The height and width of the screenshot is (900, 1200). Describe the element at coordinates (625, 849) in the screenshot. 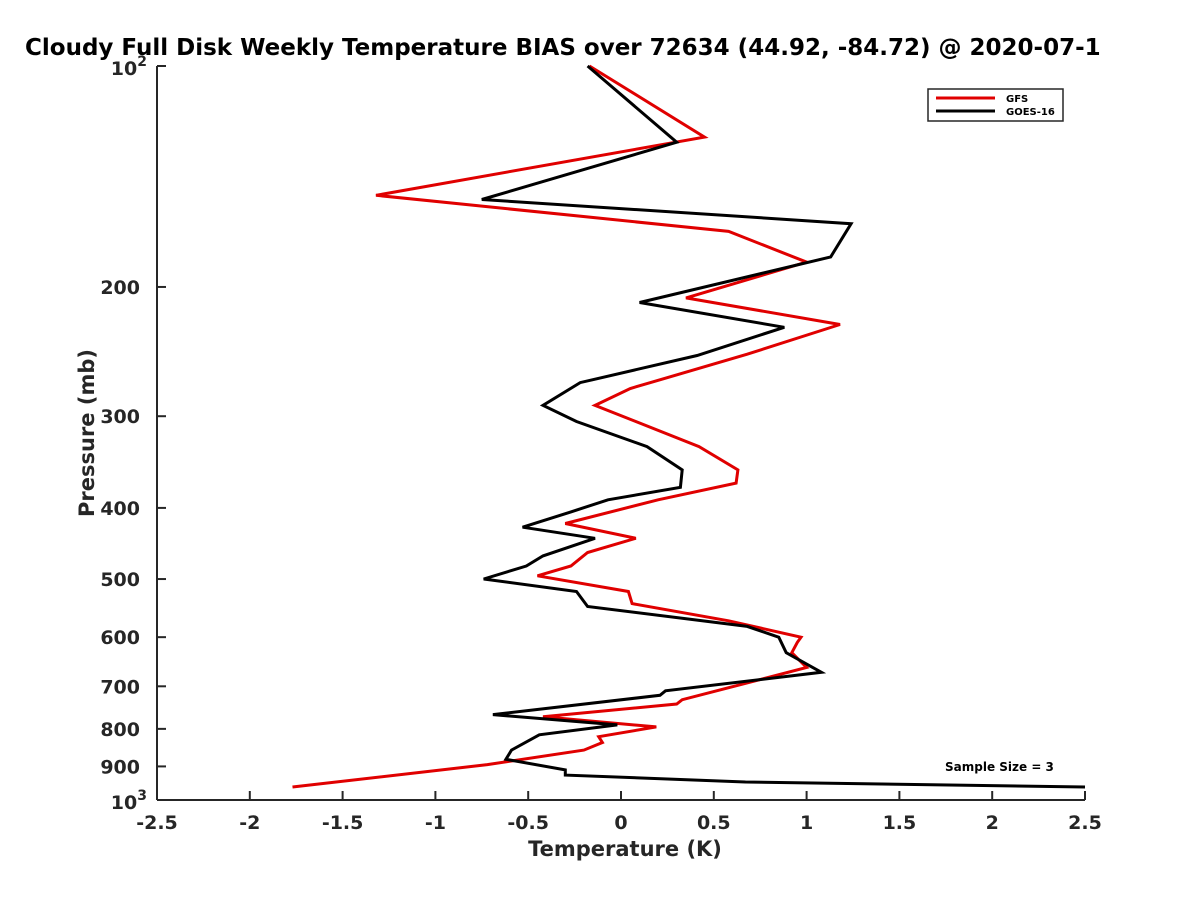

I see `x-axis-label: Temperature (K)` at that location.